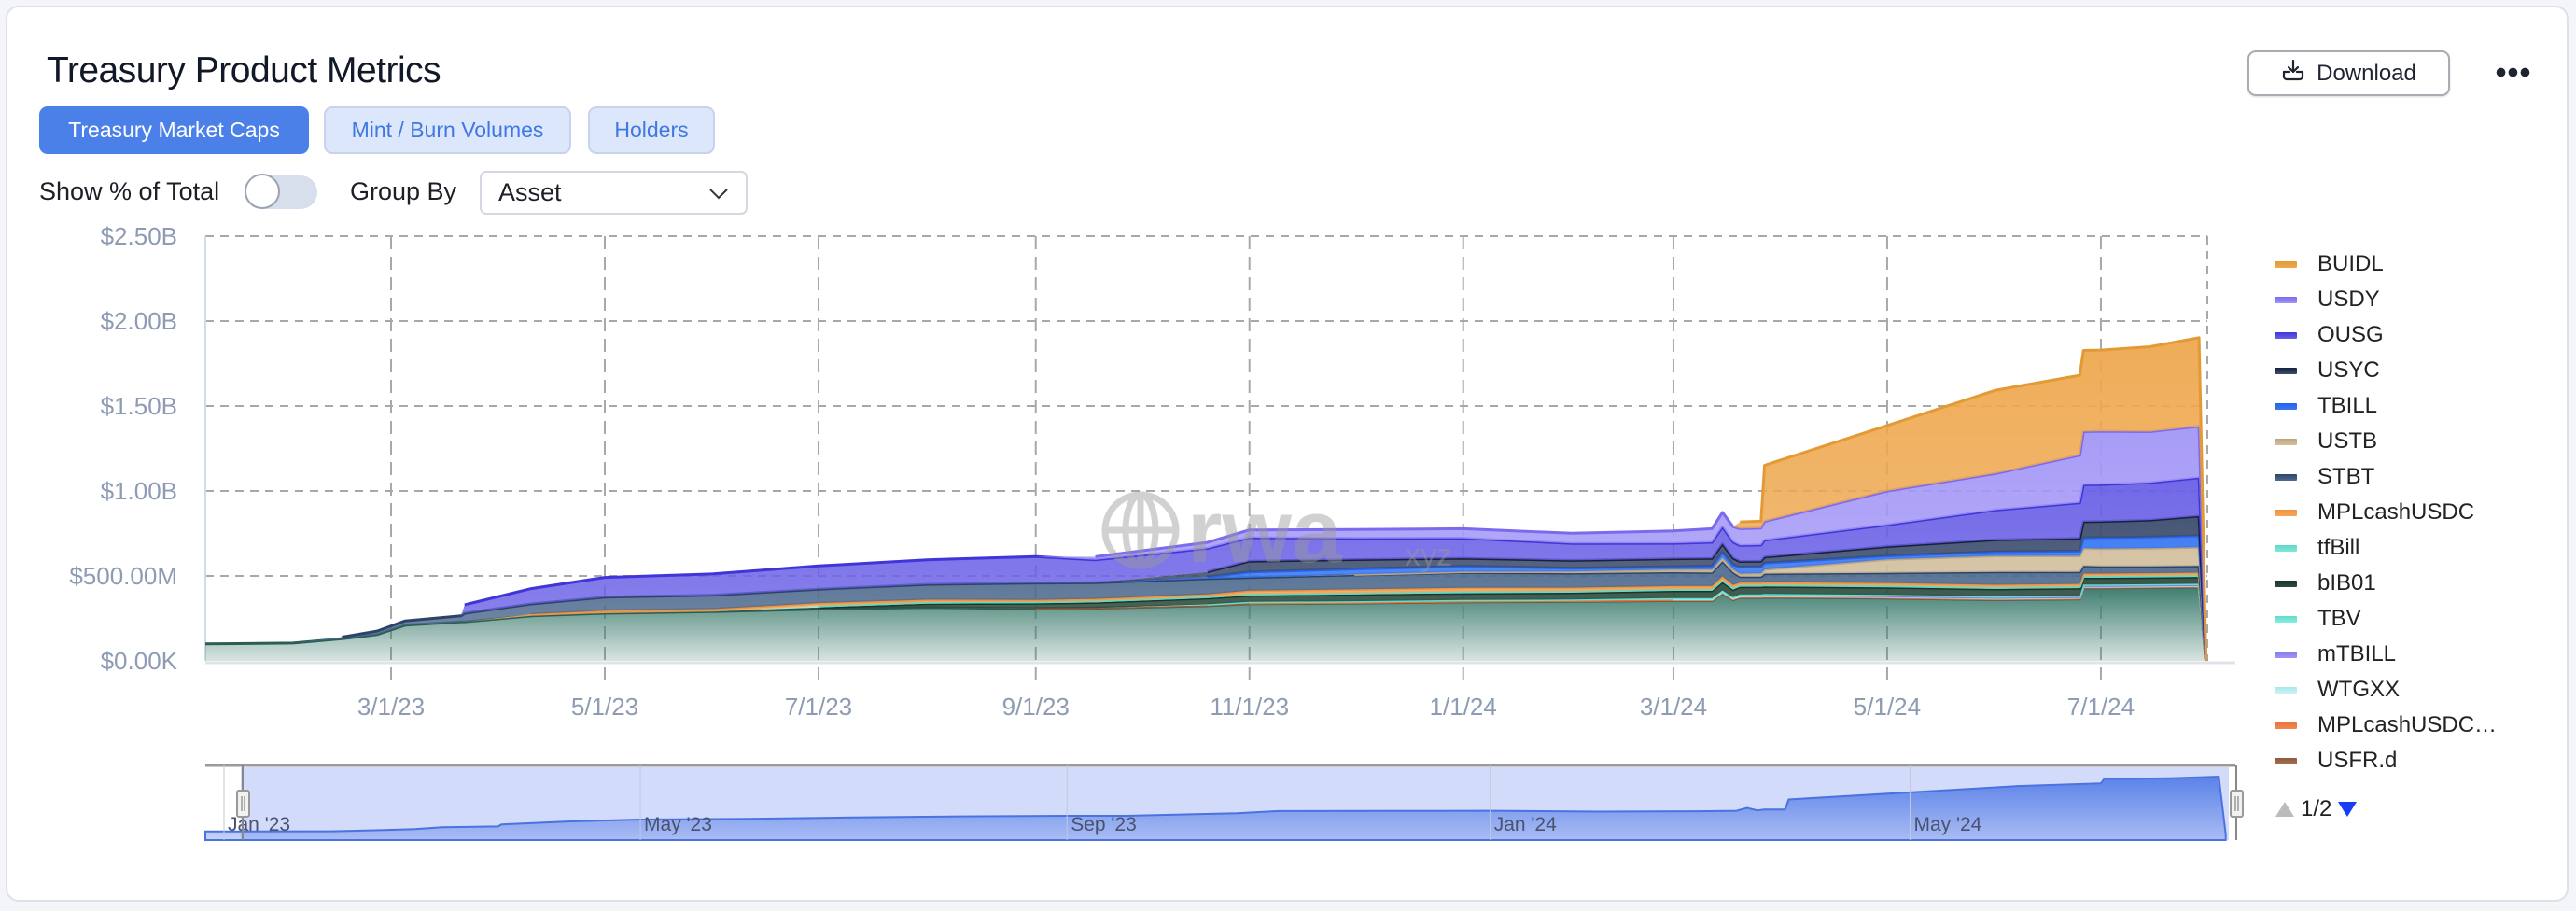 This screenshot has width=2576, height=911. What do you see at coordinates (2386, 619) in the screenshot?
I see `legend-item: TBV` at bounding box center [2386, 619].